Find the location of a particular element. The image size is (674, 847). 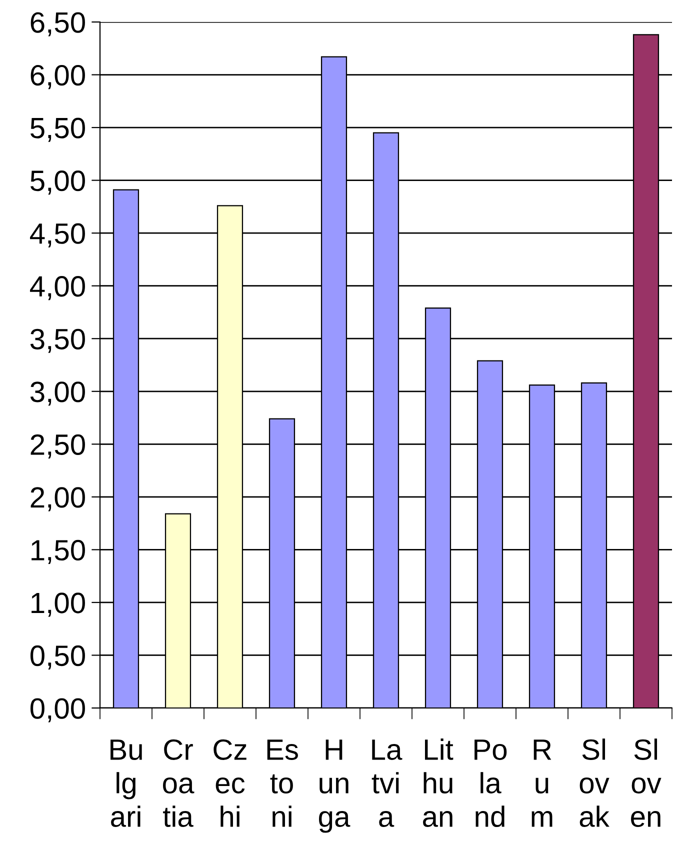

y-tick-label: 4,50 is located at coordinates (57, 235).